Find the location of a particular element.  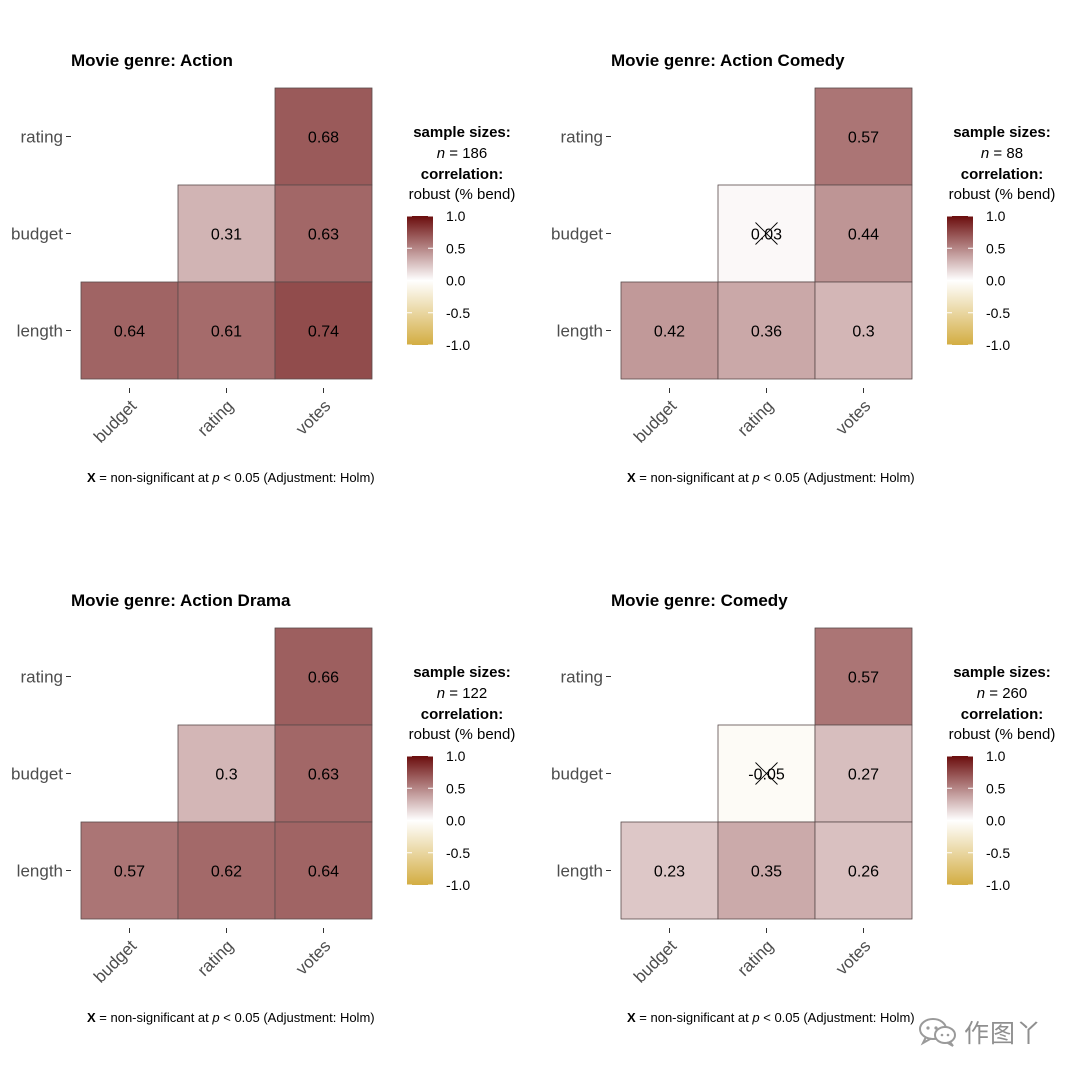

cell-value-label: 0.44 is located at coordinates (863, 235).